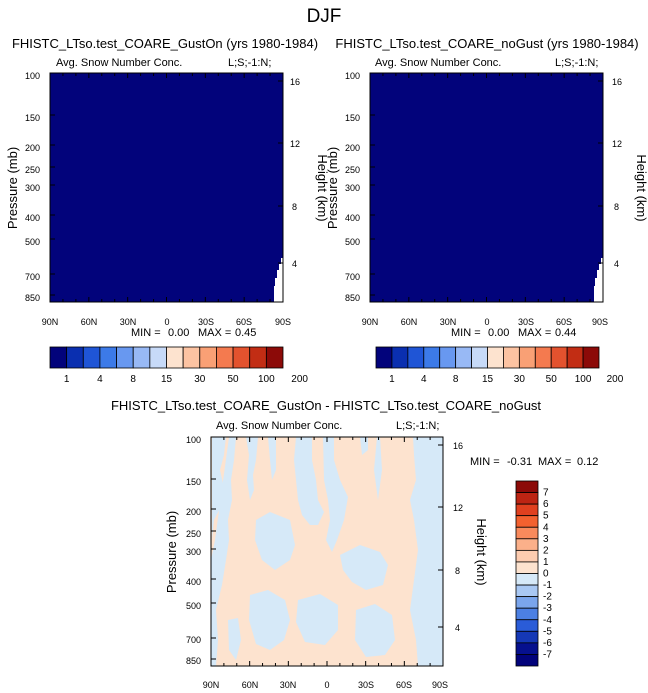 This screenshot has height=693, width=648. I want to click on colorbar-label: -4, so click(547, 620).